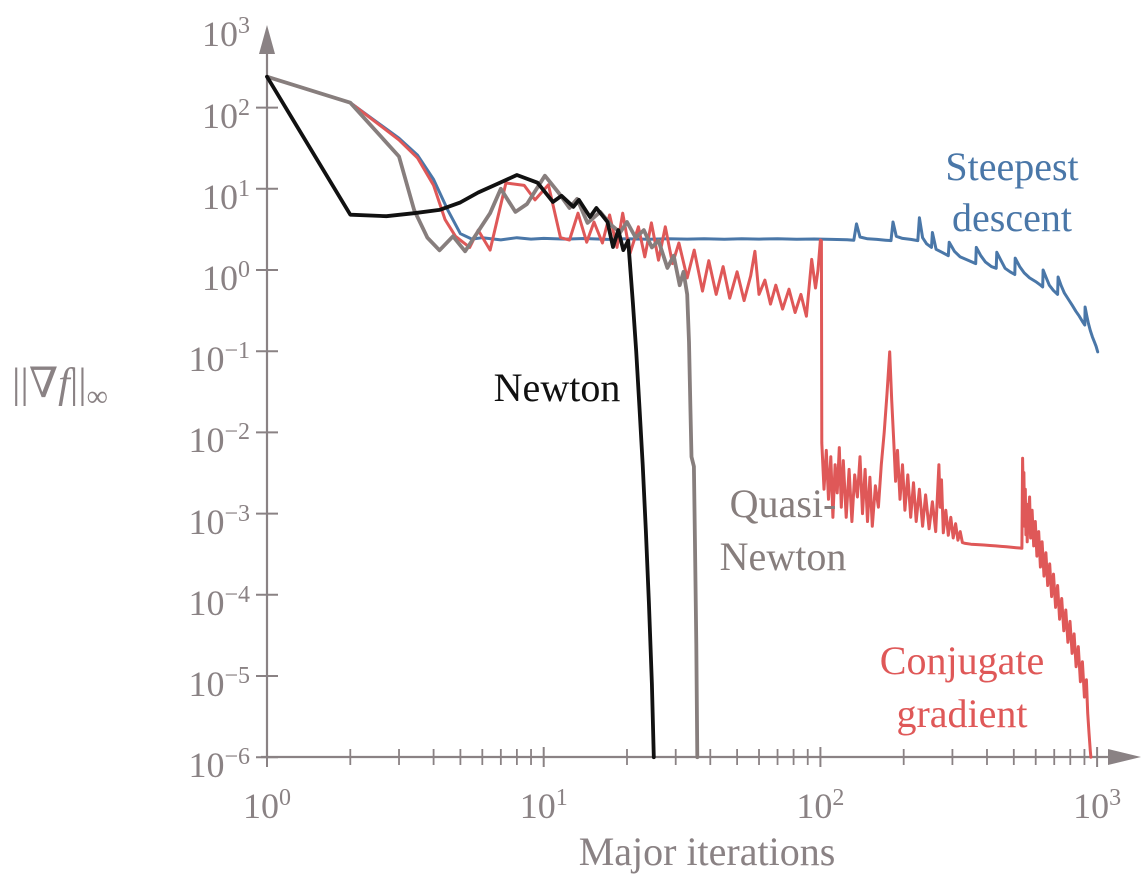  What do you see at coordinates (219, 440) in the screenshot?
I see `y-tick-label-10e-2: 10⁻²` at bounding box center [219, 440].